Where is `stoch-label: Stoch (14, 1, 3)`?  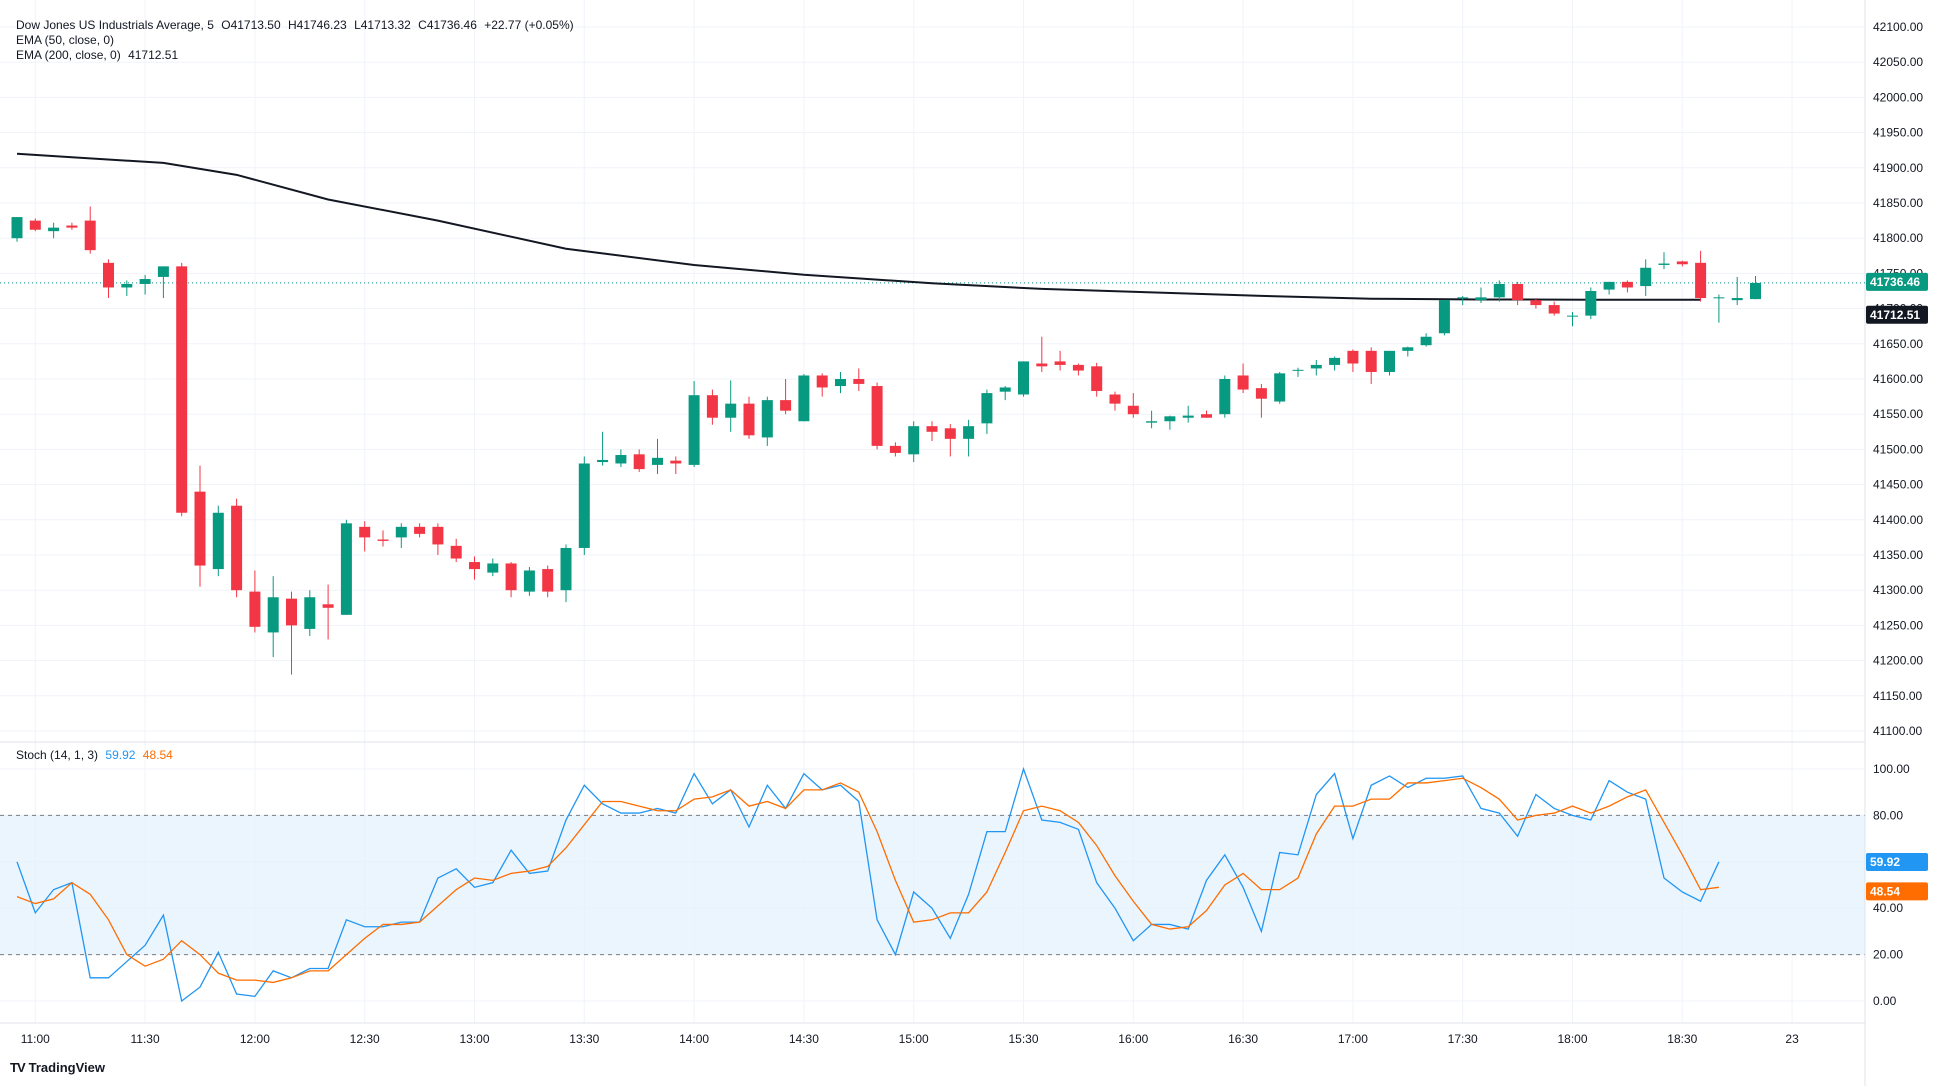 stoch-label: Stoch (14, 1, 3) is located at coordinates (57, 755).